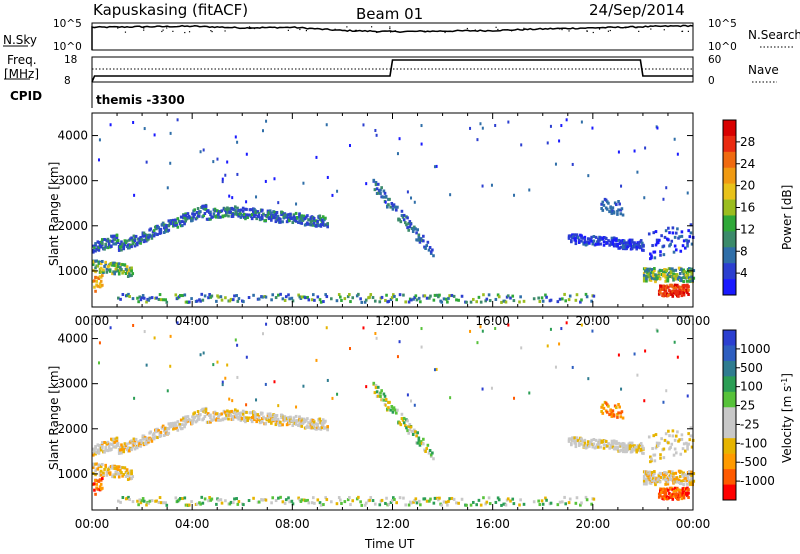  What do you see at coordinates (714, 60) in the screenshot?
I see `nave-tick-top: 60` at bounding box center [714, 60].